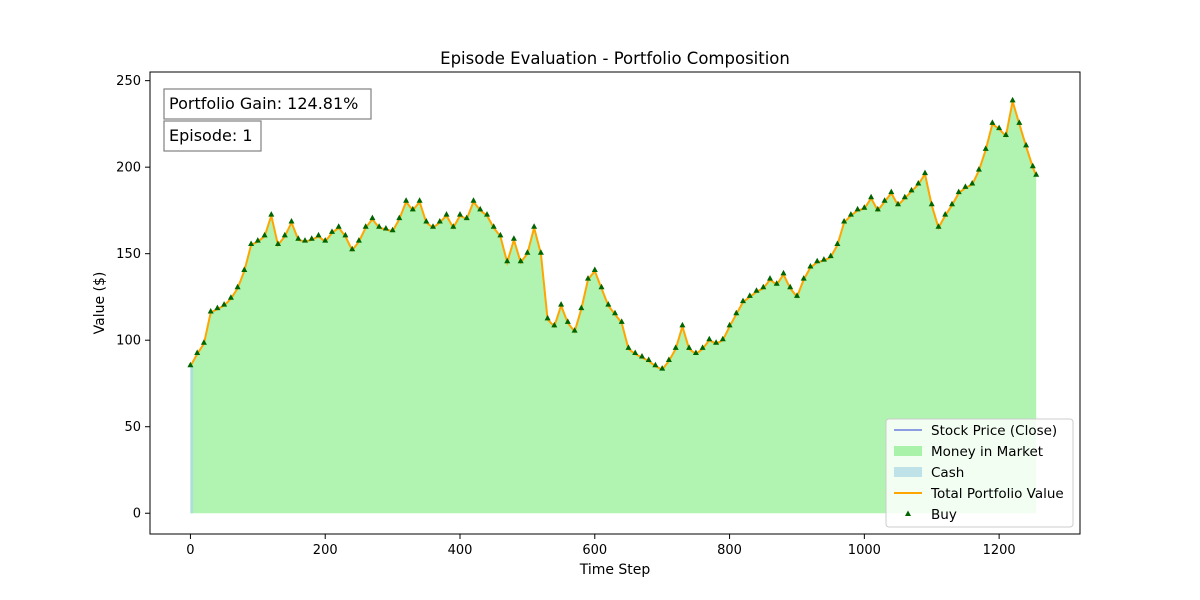 This screenshot has height=600, width=1200. Describe the element at coordinates (128, 254) in the screenshot. I see `y-tick-label: 150` at that location.